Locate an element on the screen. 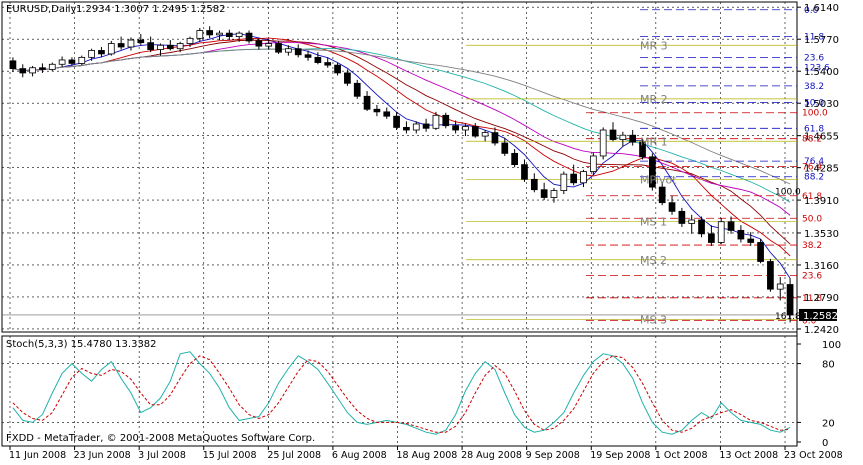  time-tick-label: 23 Oct 2008 is located at coordinates (813, 455).